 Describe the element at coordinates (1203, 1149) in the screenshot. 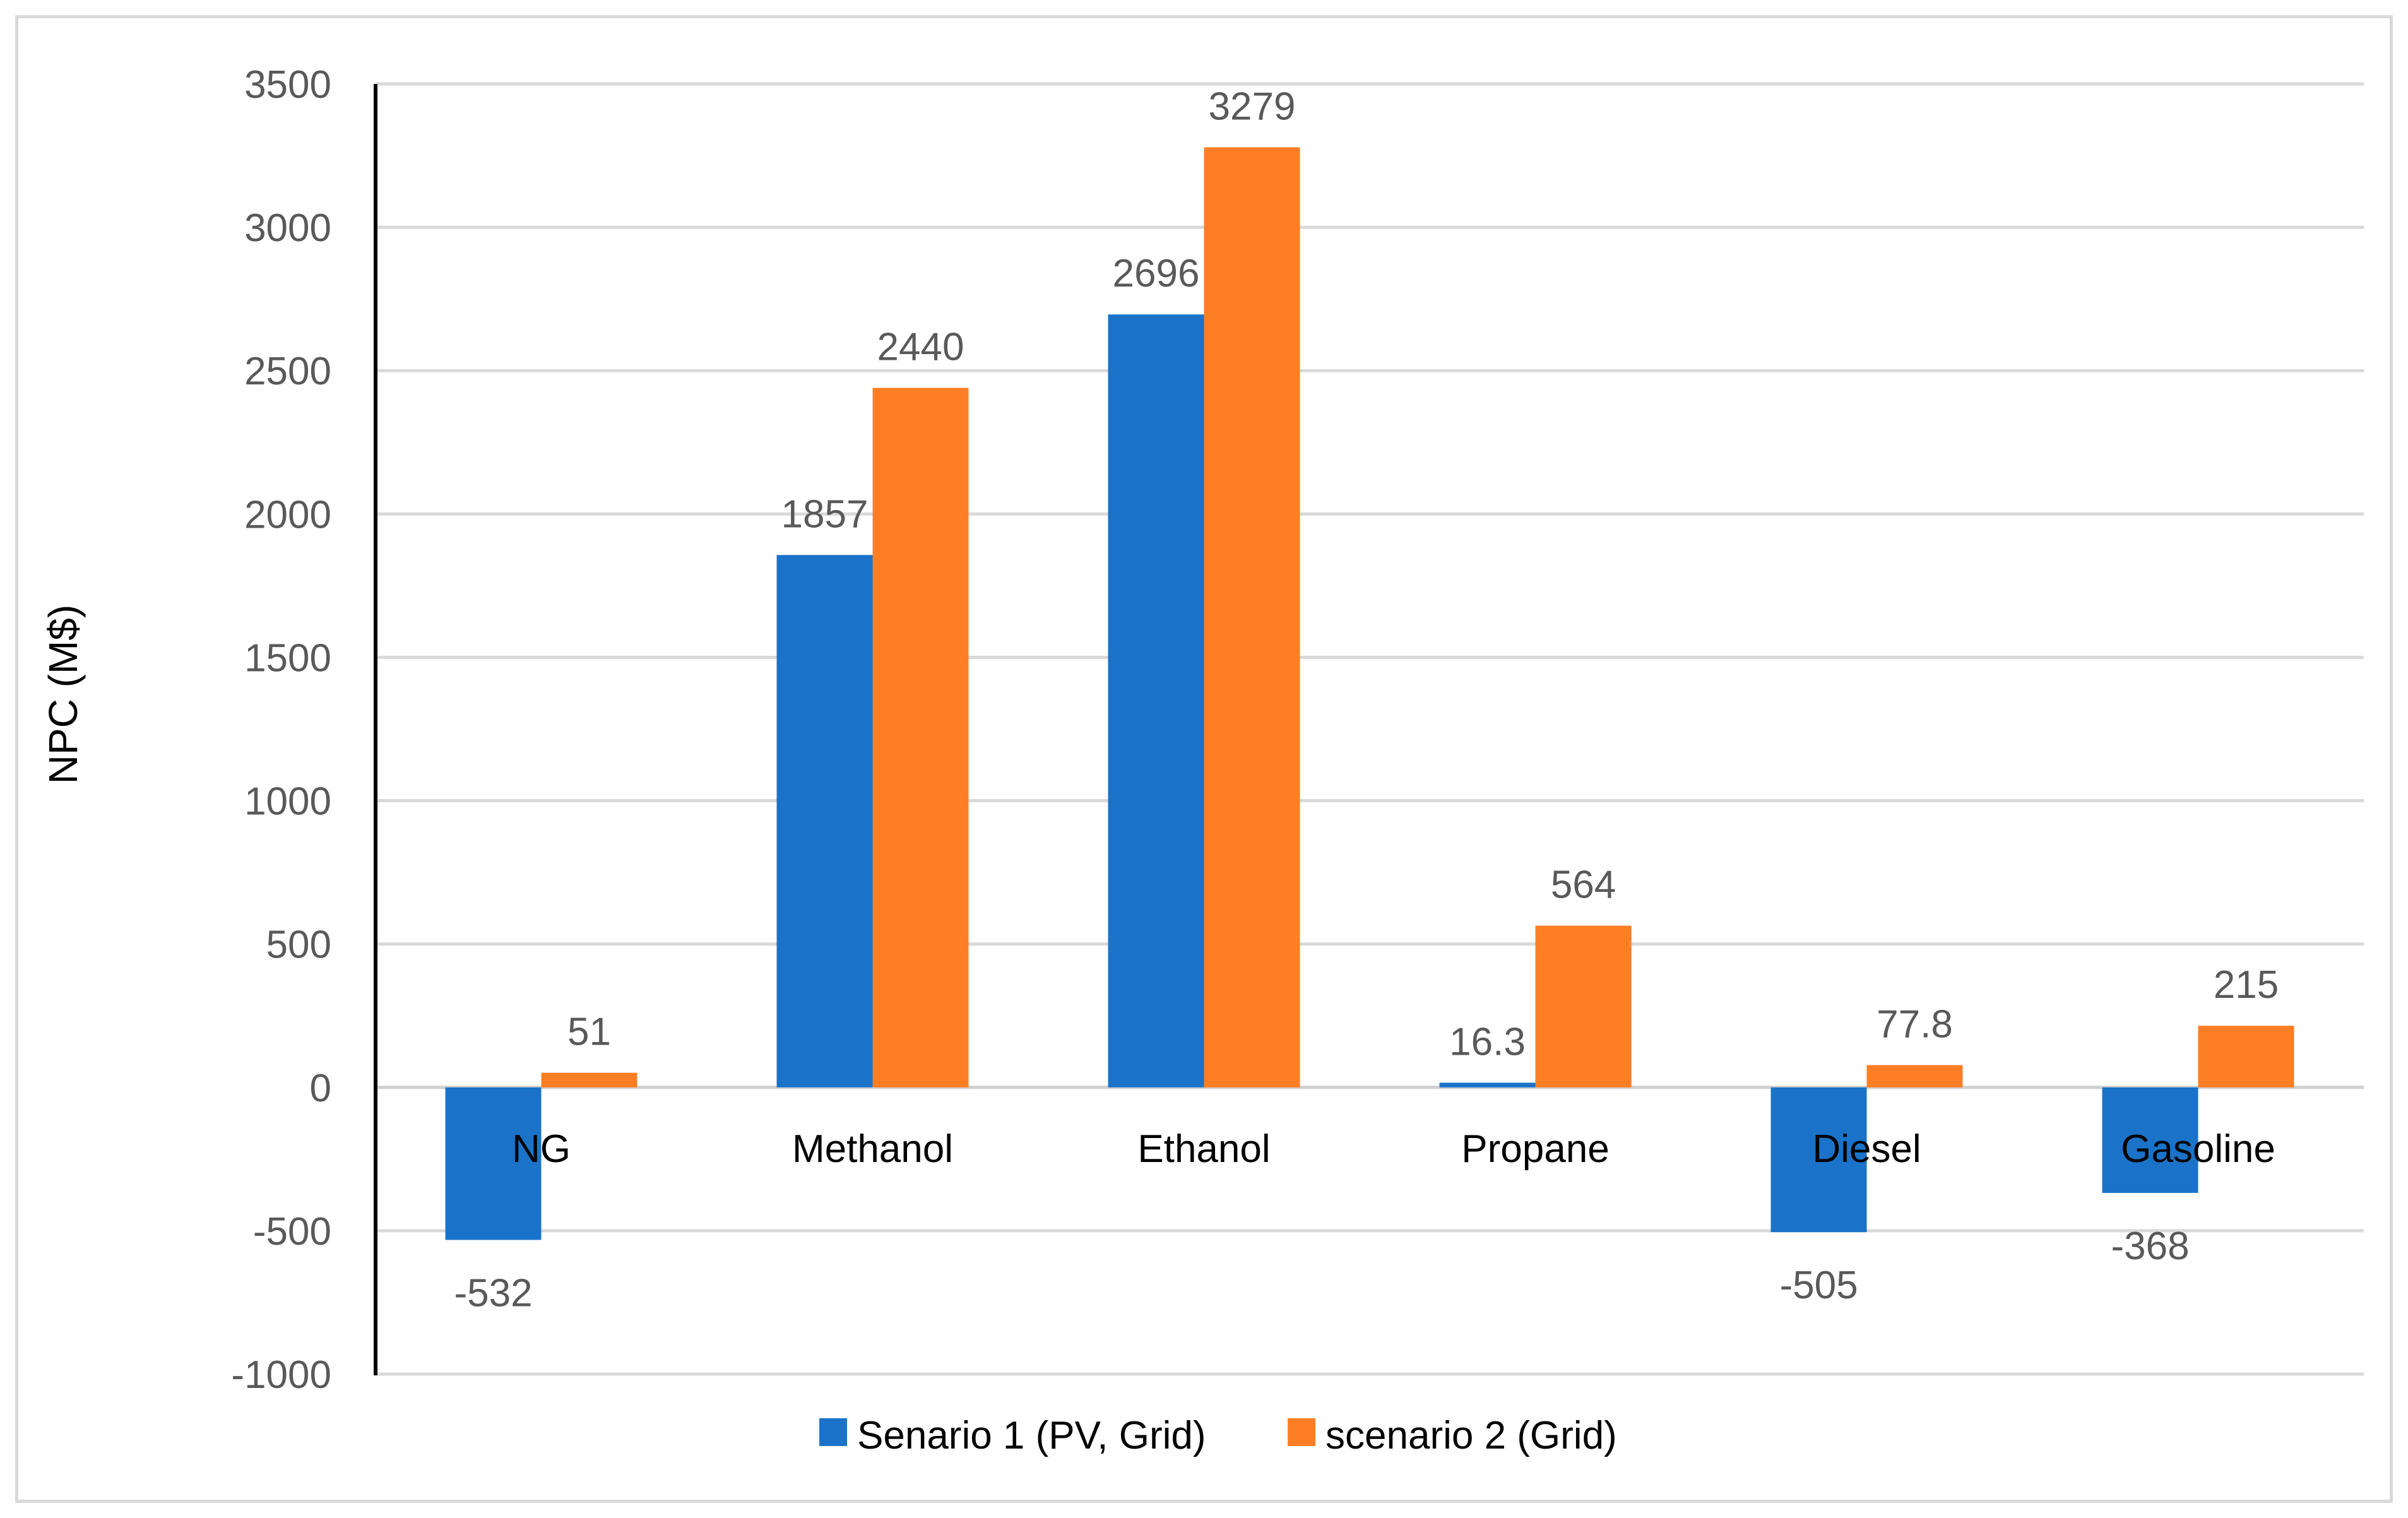

I see `x-category-label: Ethanol` at that location.